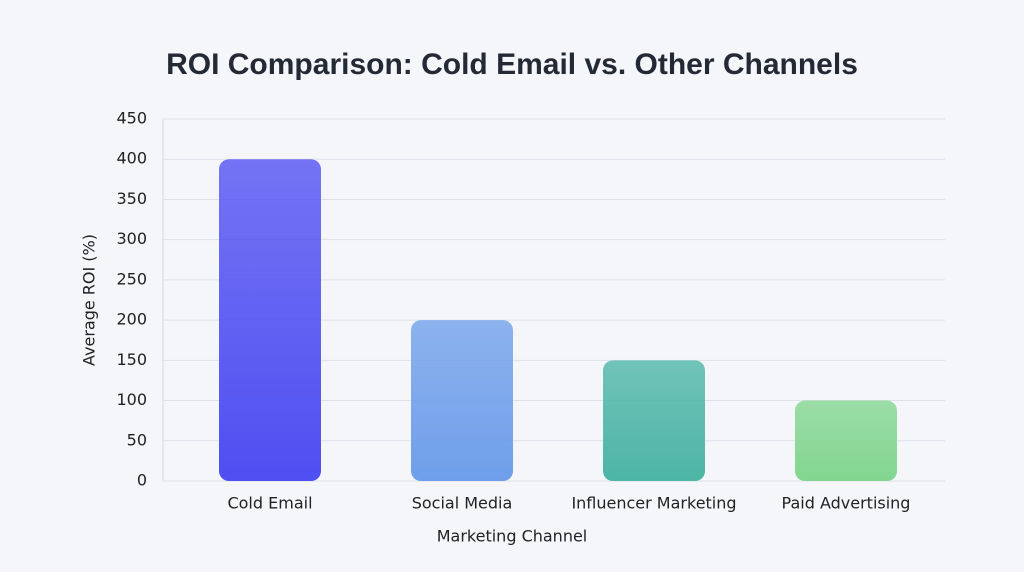 This screenshot has width=1024, height=572. What do you see at coordinates (131, 278) in the screenshot?
I see `y-tick-label: 250` at bounding box center [131, 278].